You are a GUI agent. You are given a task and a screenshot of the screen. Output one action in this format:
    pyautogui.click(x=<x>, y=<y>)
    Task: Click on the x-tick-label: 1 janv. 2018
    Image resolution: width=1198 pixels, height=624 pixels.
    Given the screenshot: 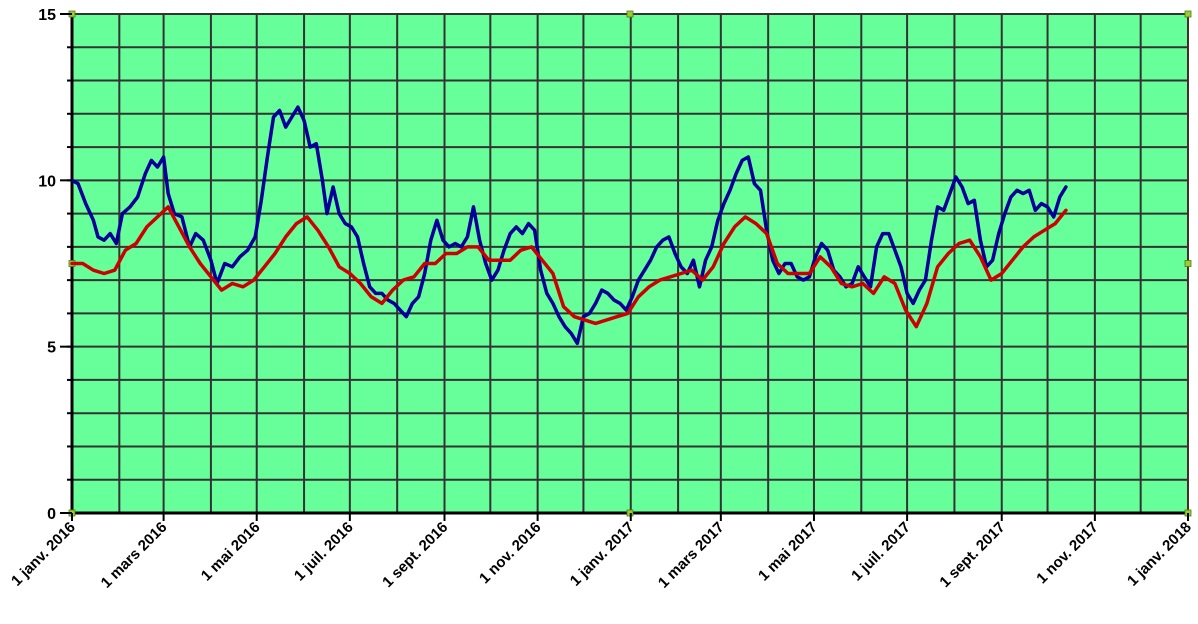 What is the action you would take?
    pyautogui.click(x=1159, y=554)
    